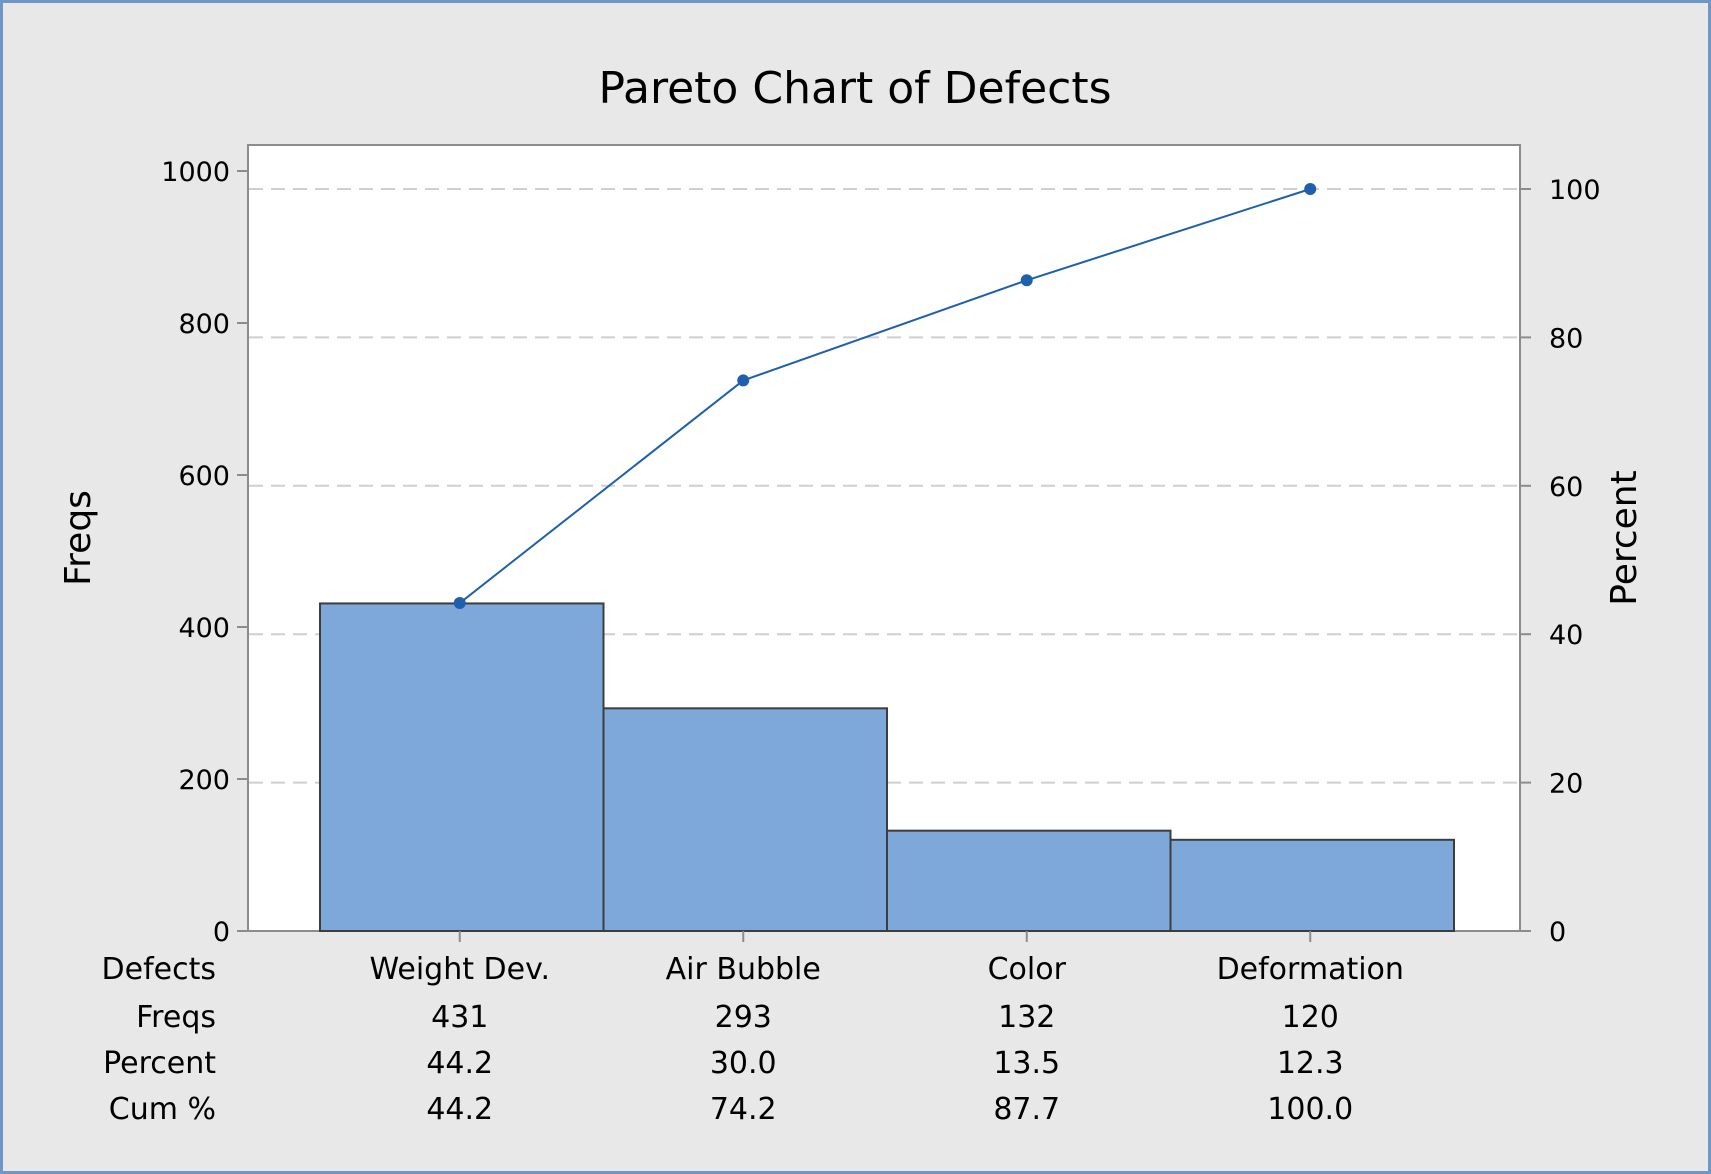 This screenshot has height=1174, width=1711. Describe the element at coordinates (854, 88) in the screenshot. I see `chart-title: Pareto Chart of Defects` at that location.